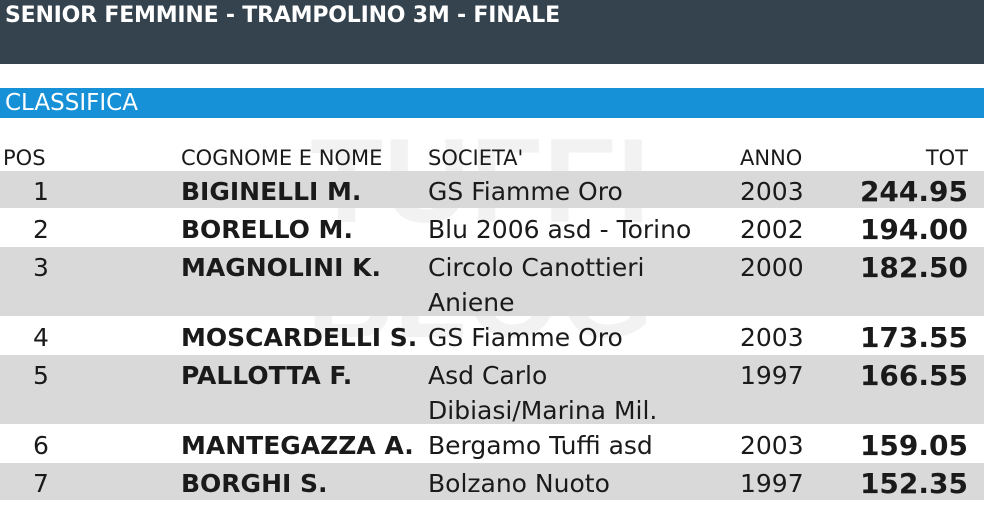 The width and height of the screenshot is (984, 506). I want to click on column-header-team: SOCIETA', so click(476, 158).